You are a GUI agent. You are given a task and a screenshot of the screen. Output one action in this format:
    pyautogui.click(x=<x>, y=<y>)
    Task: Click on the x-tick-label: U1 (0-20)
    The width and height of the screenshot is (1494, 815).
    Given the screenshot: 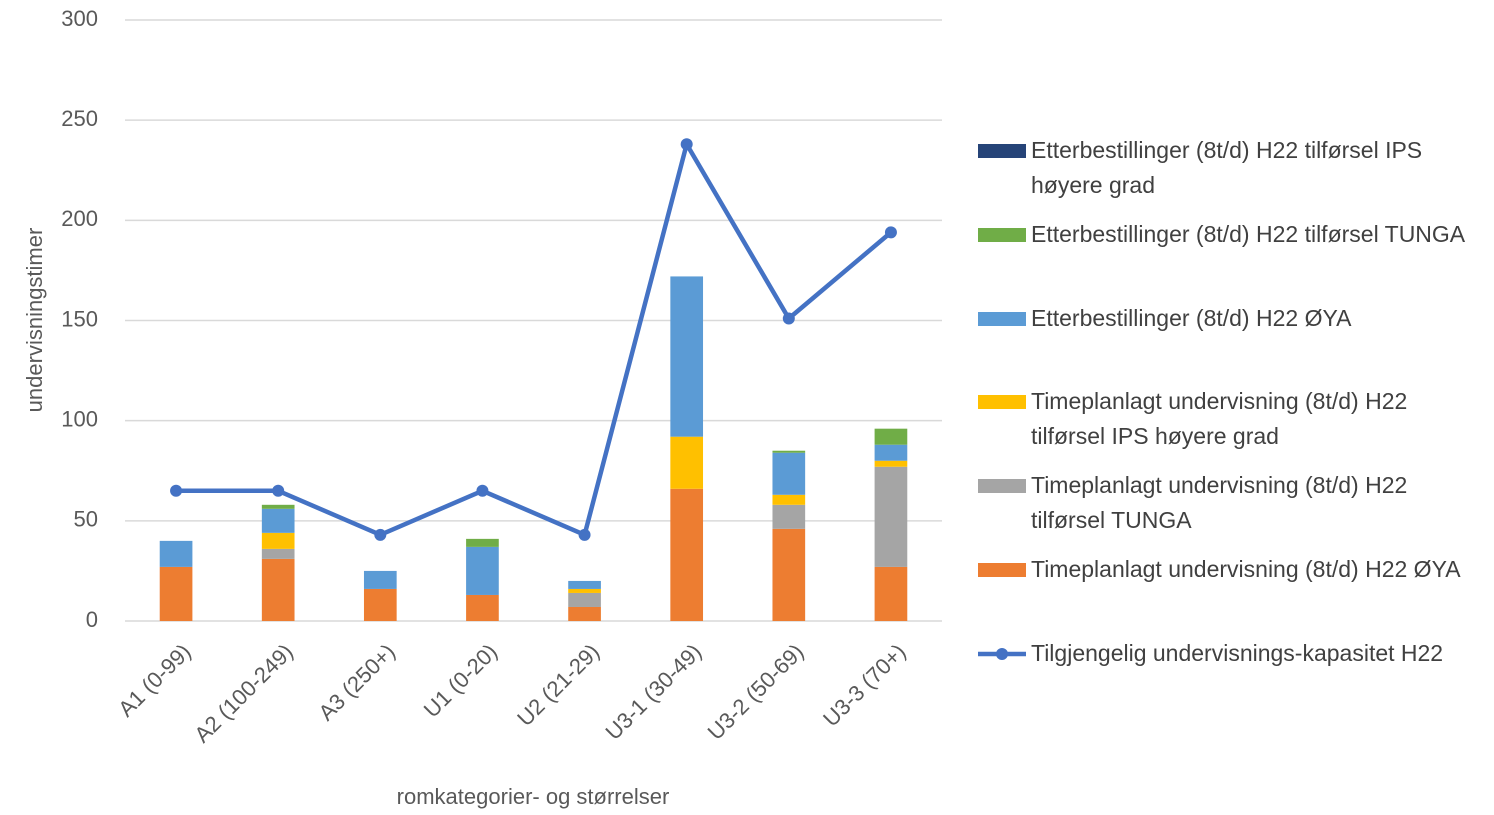 What is the action you would take?
    pyautogui.click(x=460, y=680)
    